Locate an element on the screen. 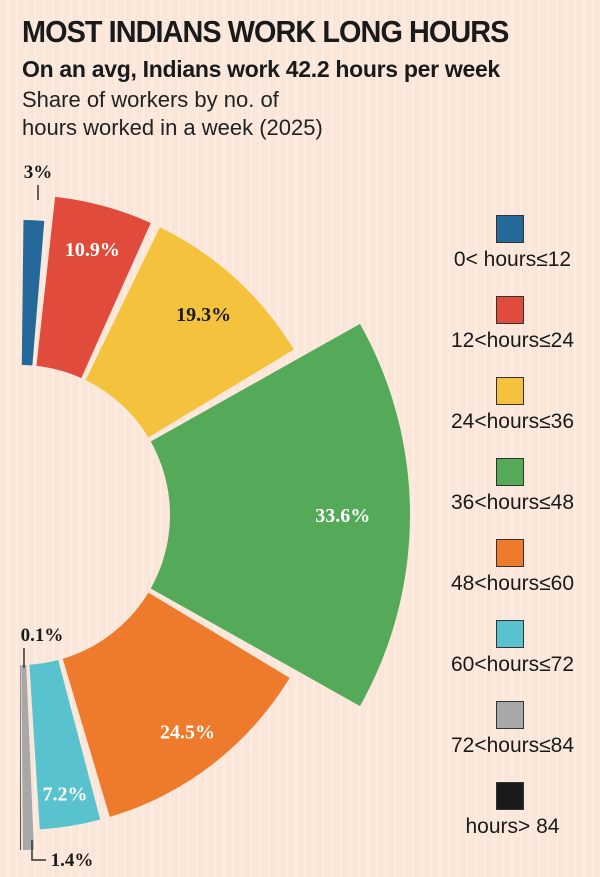 The height and width of the screenshot is (877, 600). slice-label-12-hours-24: 10.9% is located at coordinates (92, 250).